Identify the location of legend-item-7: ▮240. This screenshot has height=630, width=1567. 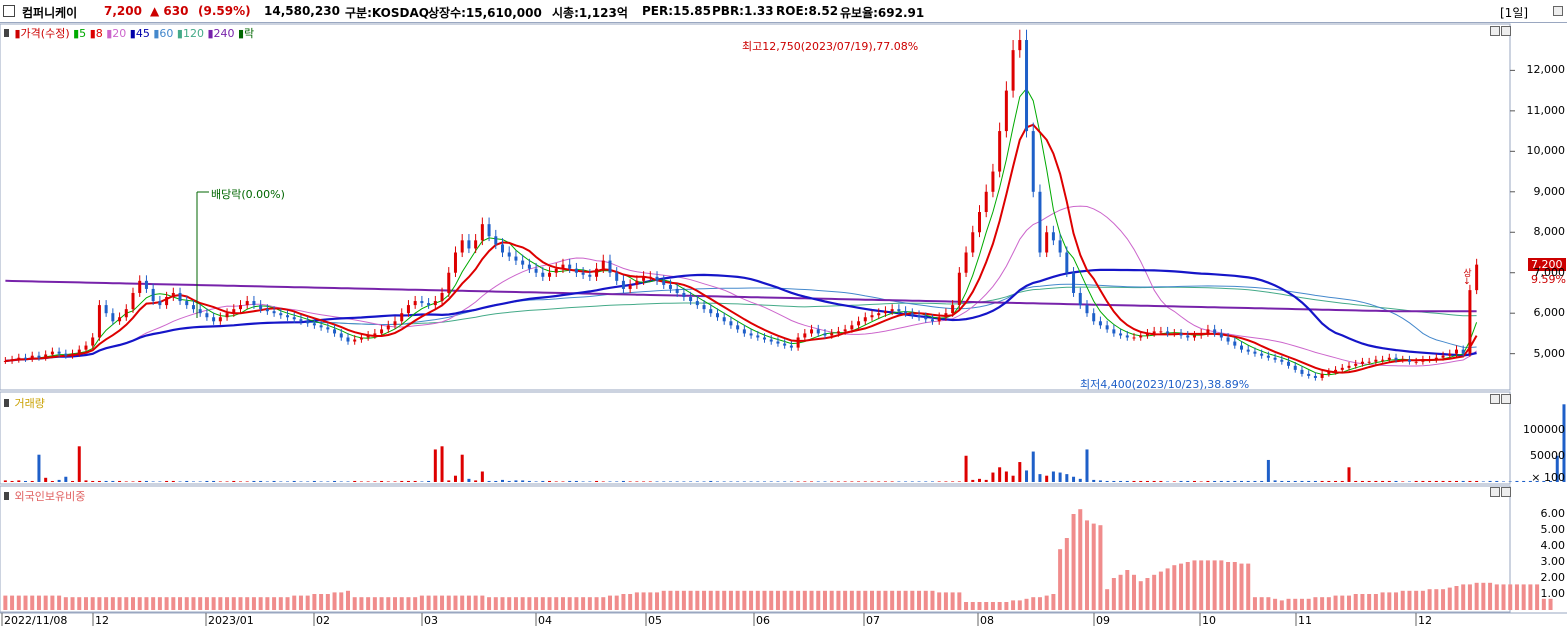
(222, 33).